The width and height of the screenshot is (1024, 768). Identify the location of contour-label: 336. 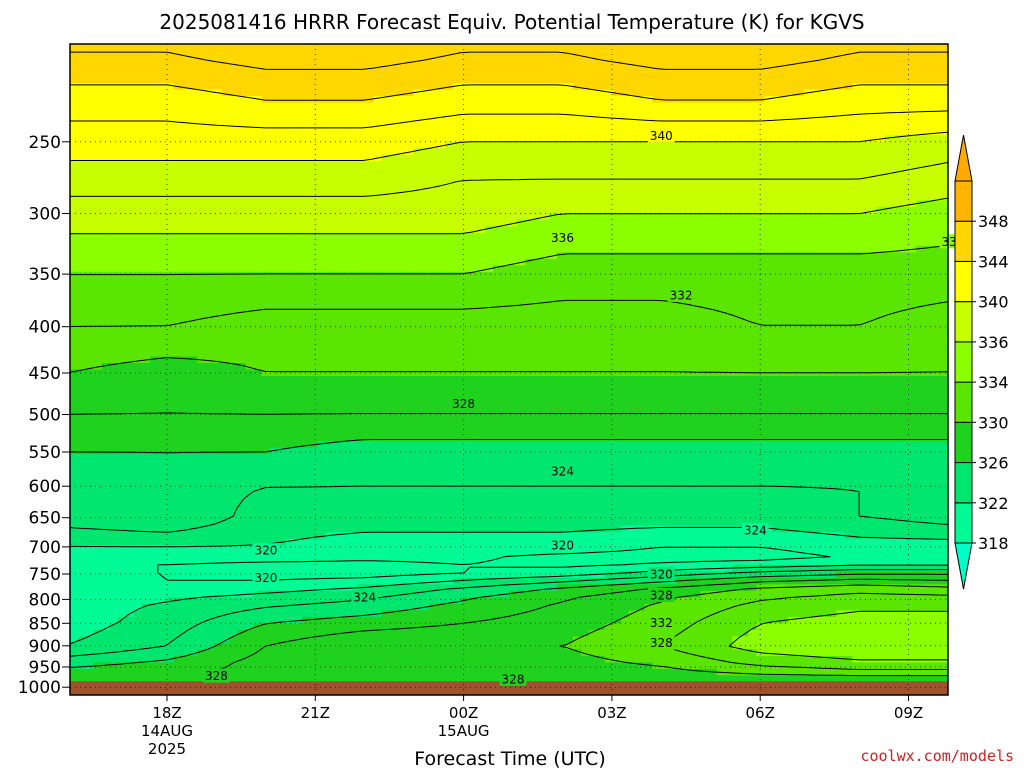
(562, 238).